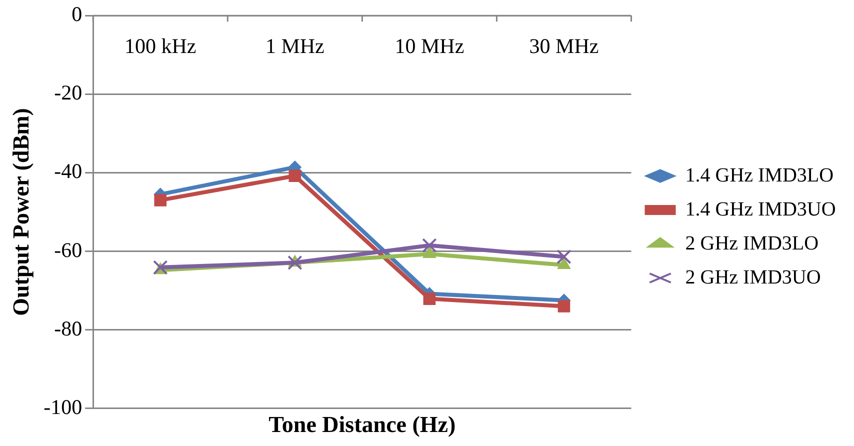  I want to click on x-tick-label: 100 kHz, so click(160, 46).